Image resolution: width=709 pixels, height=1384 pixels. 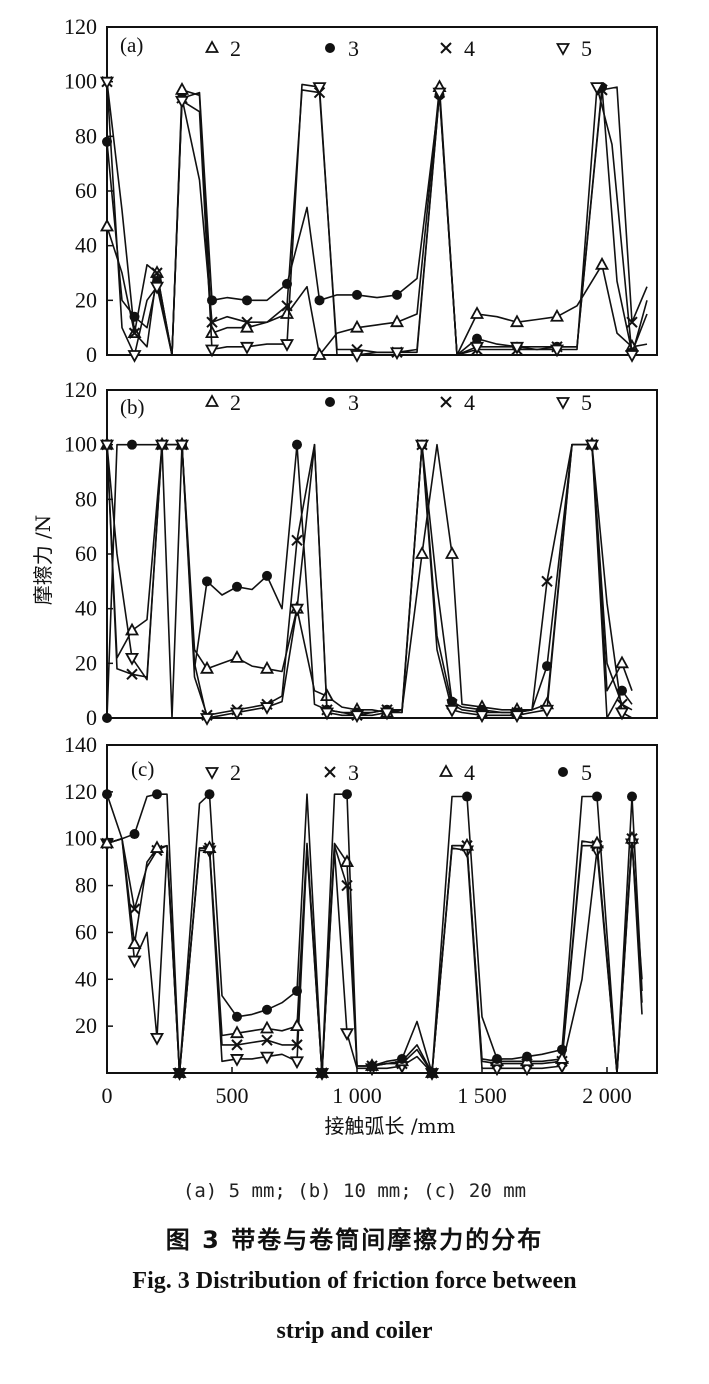 What do you see at coordinates (235, 772) in the screenshot?
I see `legend-label: 2` at bounding box center [235, 772].